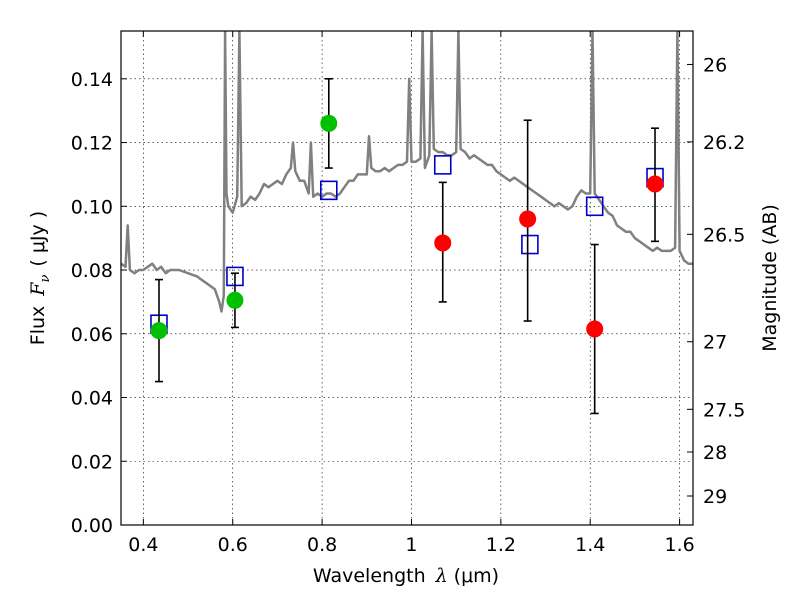  Describe the element at coordinates (724, 410) in the screenshot. I see `y2-tick-label: 27.5` at that location.